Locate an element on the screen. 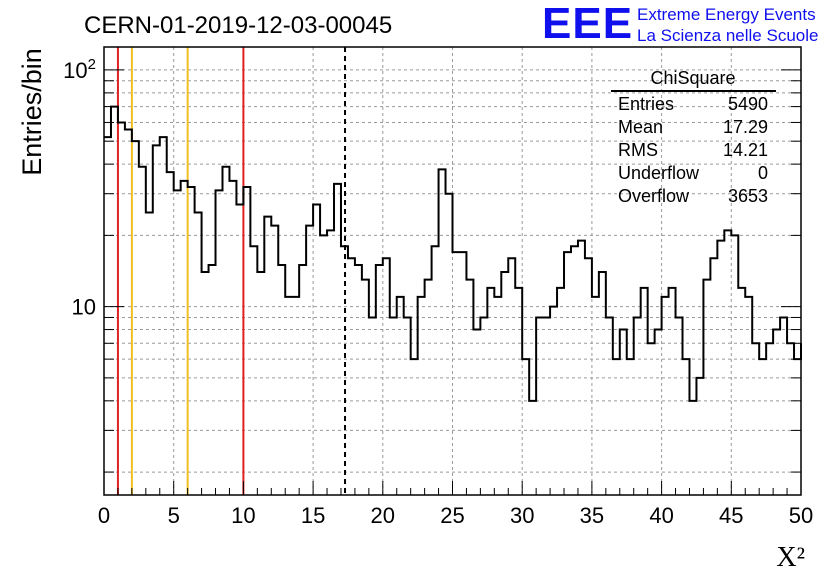  x-tick-label: 35 is located at coordinates (592, 515).